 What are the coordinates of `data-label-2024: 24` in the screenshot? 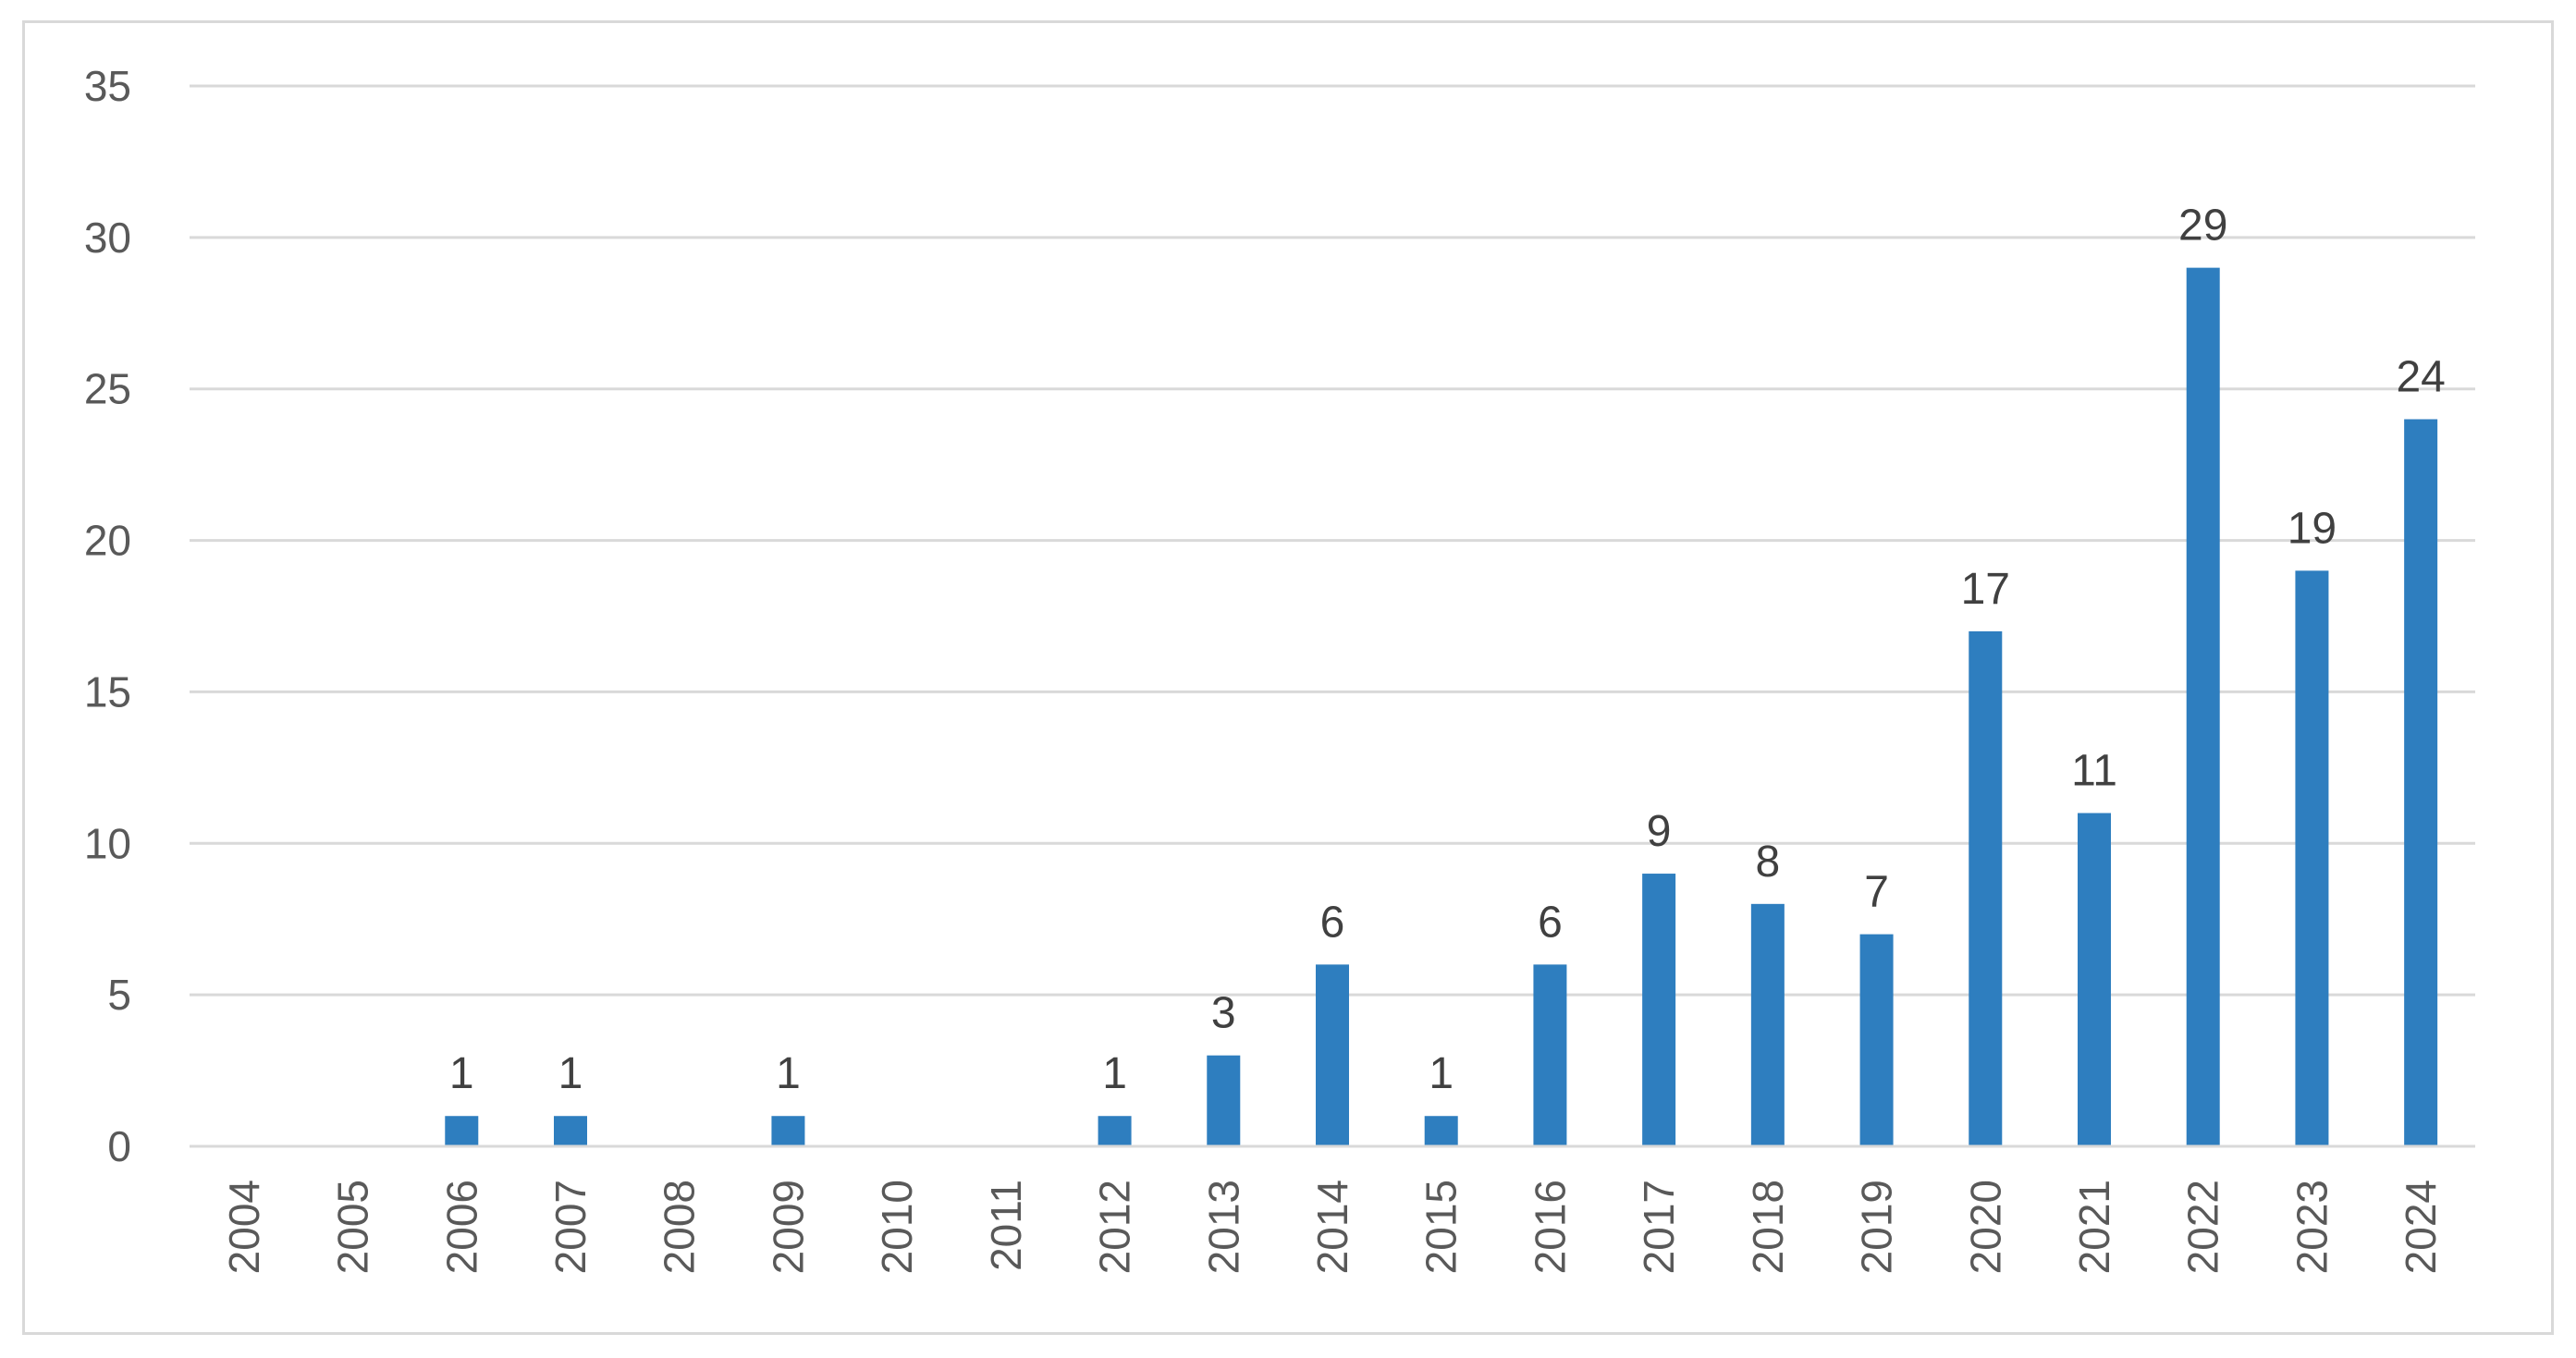 It's located at (2420, 376).